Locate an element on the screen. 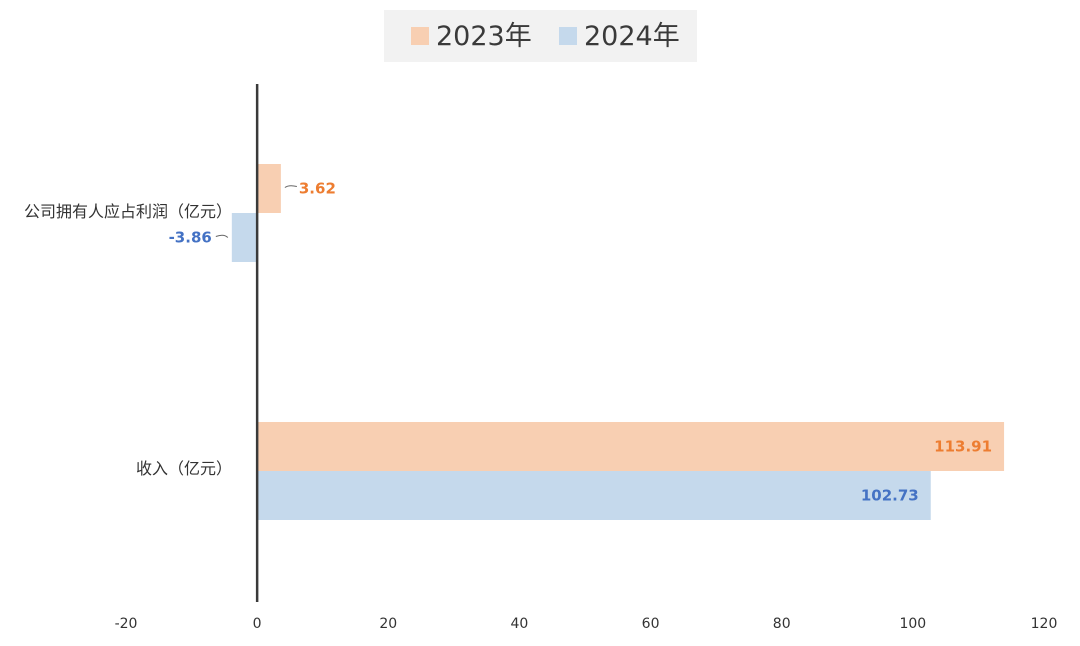 The width and height of the screenshot is (1080, 646). legend-label-2023: 2023年 is located at coordinates (484, 36).